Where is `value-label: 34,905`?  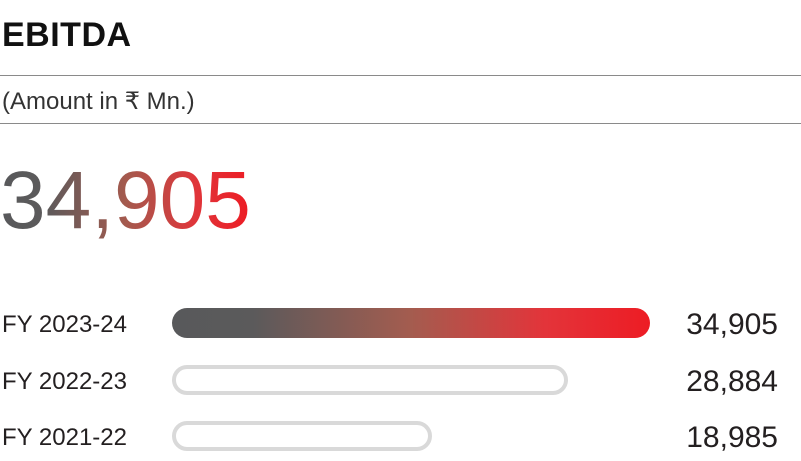 value-label: 34,905 is located at coordinates (732, 324).